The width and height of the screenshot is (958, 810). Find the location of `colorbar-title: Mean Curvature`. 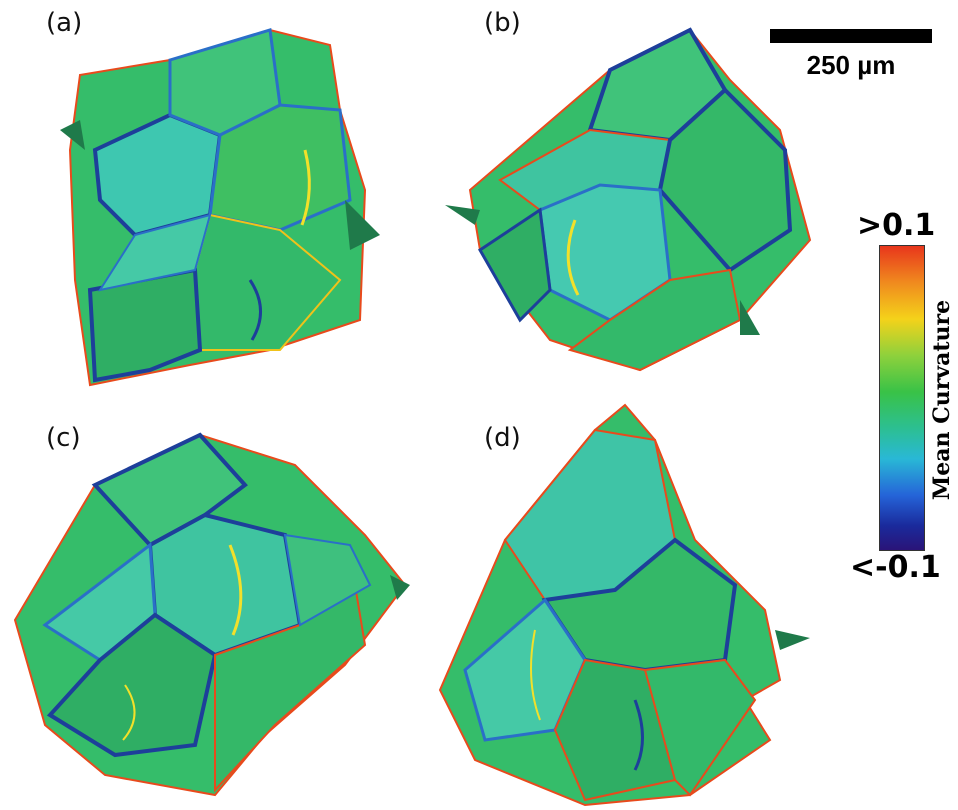

colorbar-title: Mean Curvature is located at coordinates (942, 400).